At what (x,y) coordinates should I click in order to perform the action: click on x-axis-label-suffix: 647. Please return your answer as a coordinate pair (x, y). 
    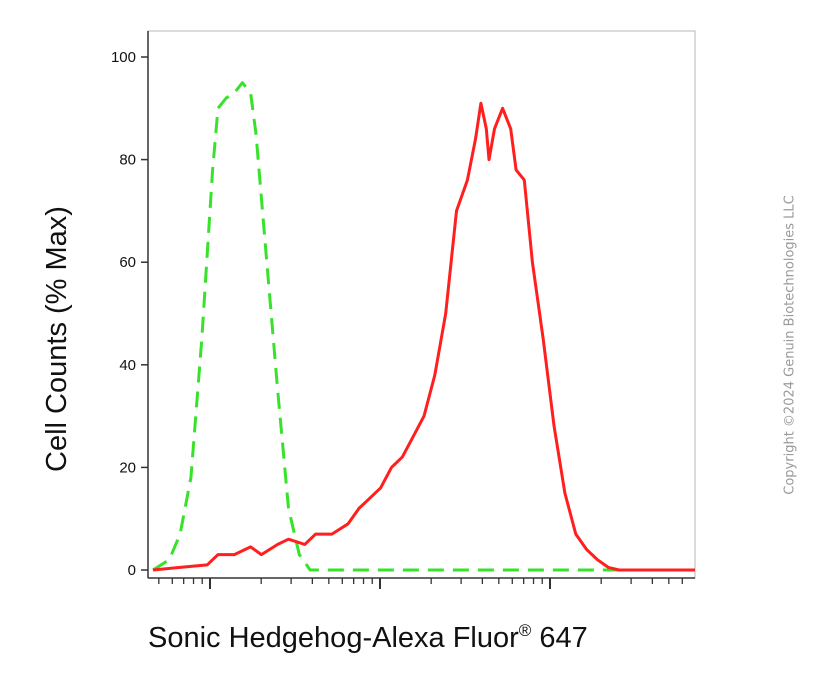
    Looking at the image, I should click on (559, 638).